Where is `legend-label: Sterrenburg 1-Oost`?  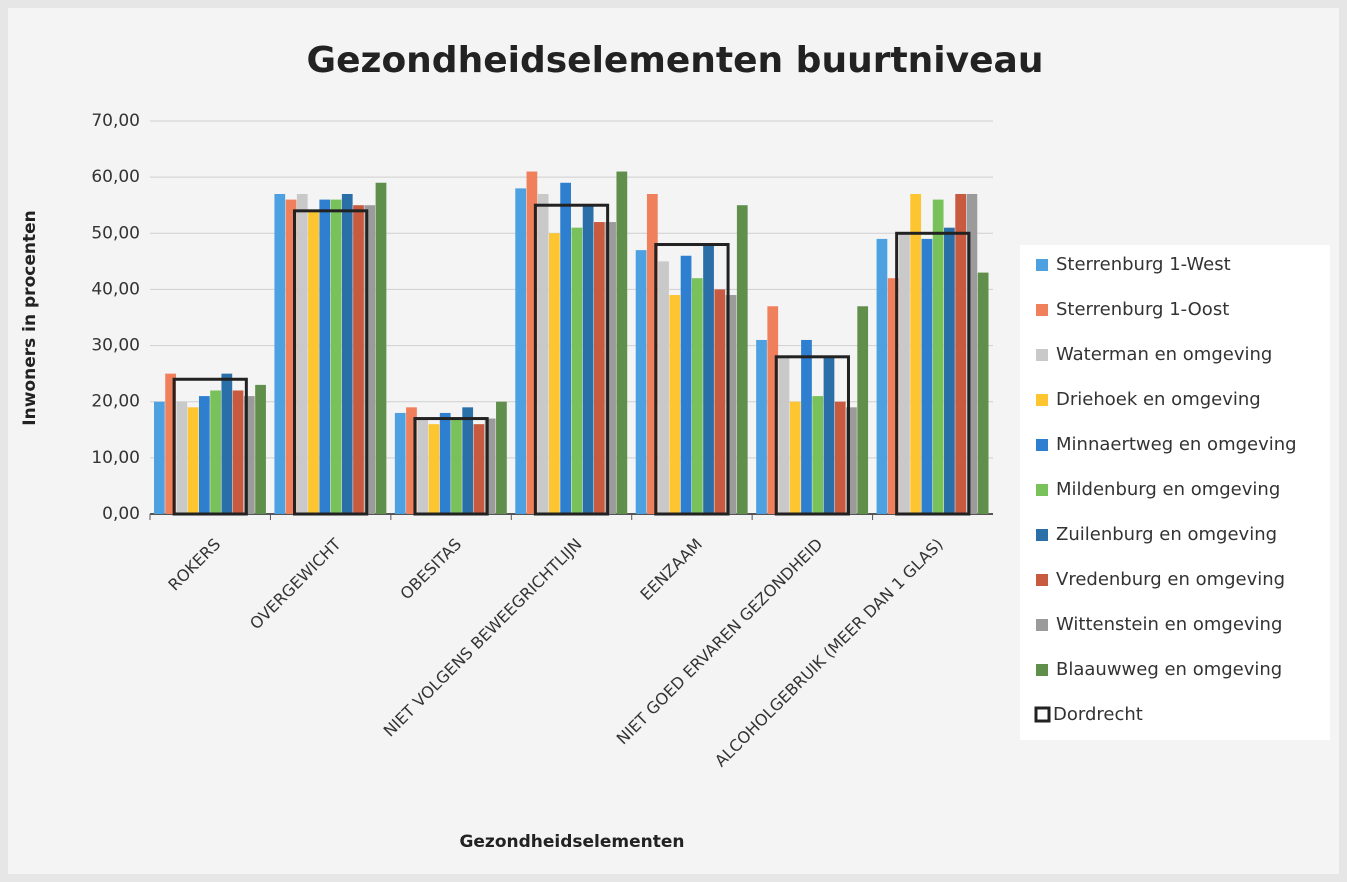 legend-label: Sterrenburg 1-Oost is located at coordinates (1142, 309).